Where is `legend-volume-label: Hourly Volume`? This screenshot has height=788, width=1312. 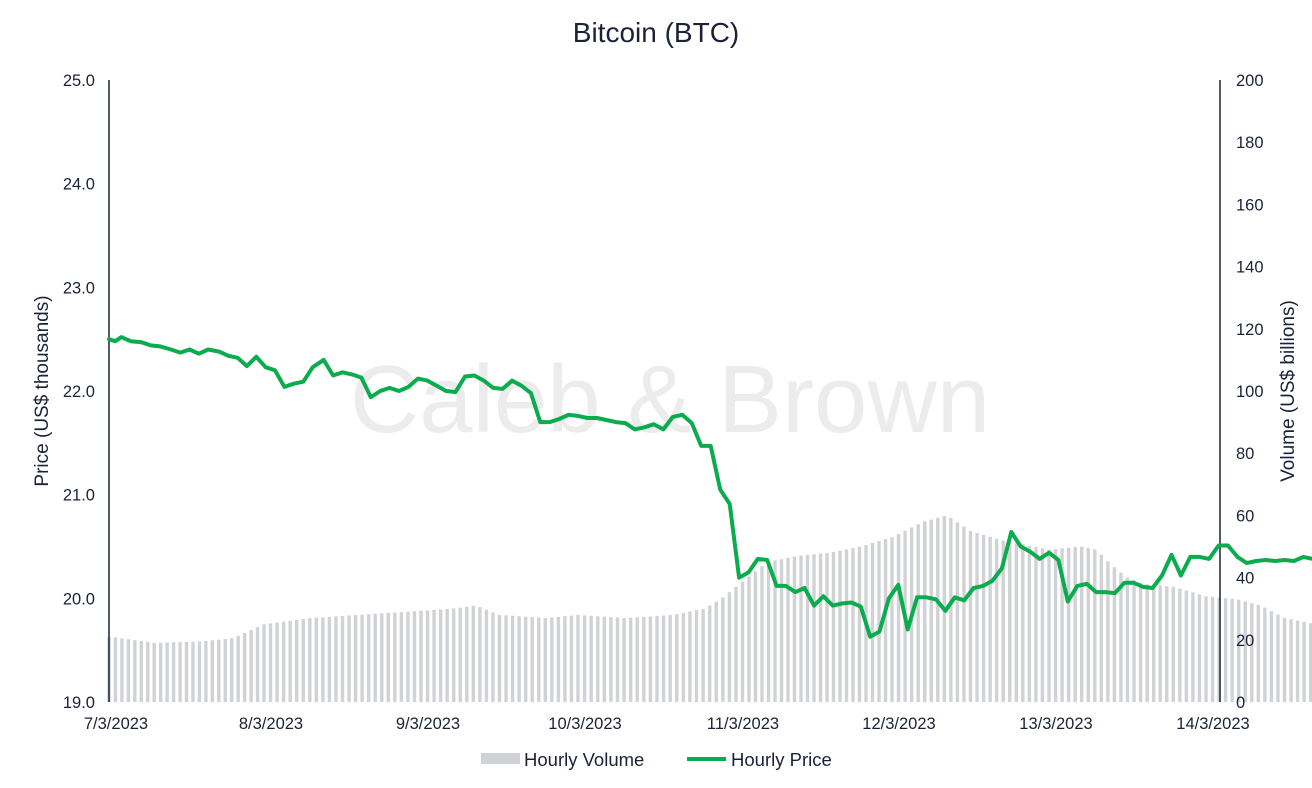 legend-volume-label: Hourly Volume is located at coordinates (584, 759).